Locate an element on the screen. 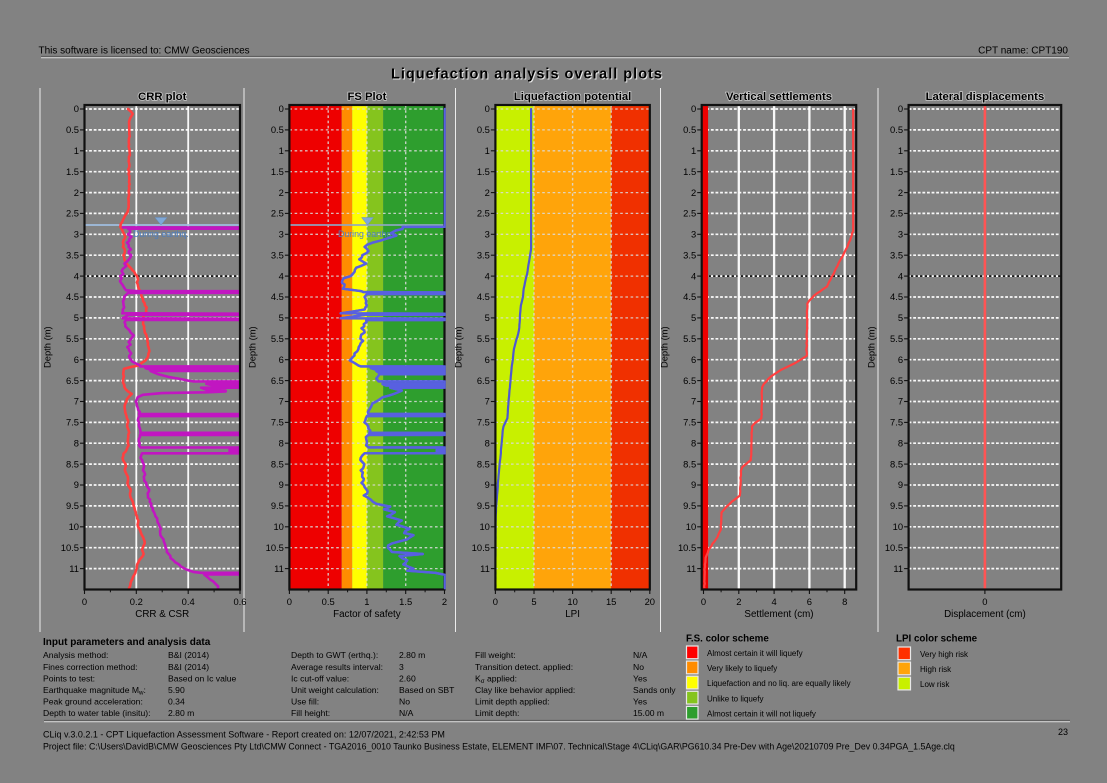 The width and height of the screenshot is (1107, 783). svg-text: Based on SBT is located at coordinates (427, 690).